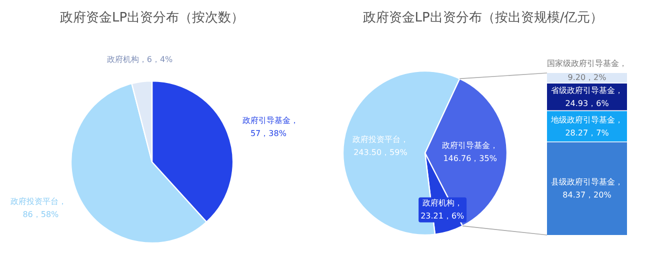 This screenshot has width=660, height=279. What do you see at coordinates (587, 77) in the screenshot?
I see `data-label: 9.20，2%` at bounding box center [587, 77].